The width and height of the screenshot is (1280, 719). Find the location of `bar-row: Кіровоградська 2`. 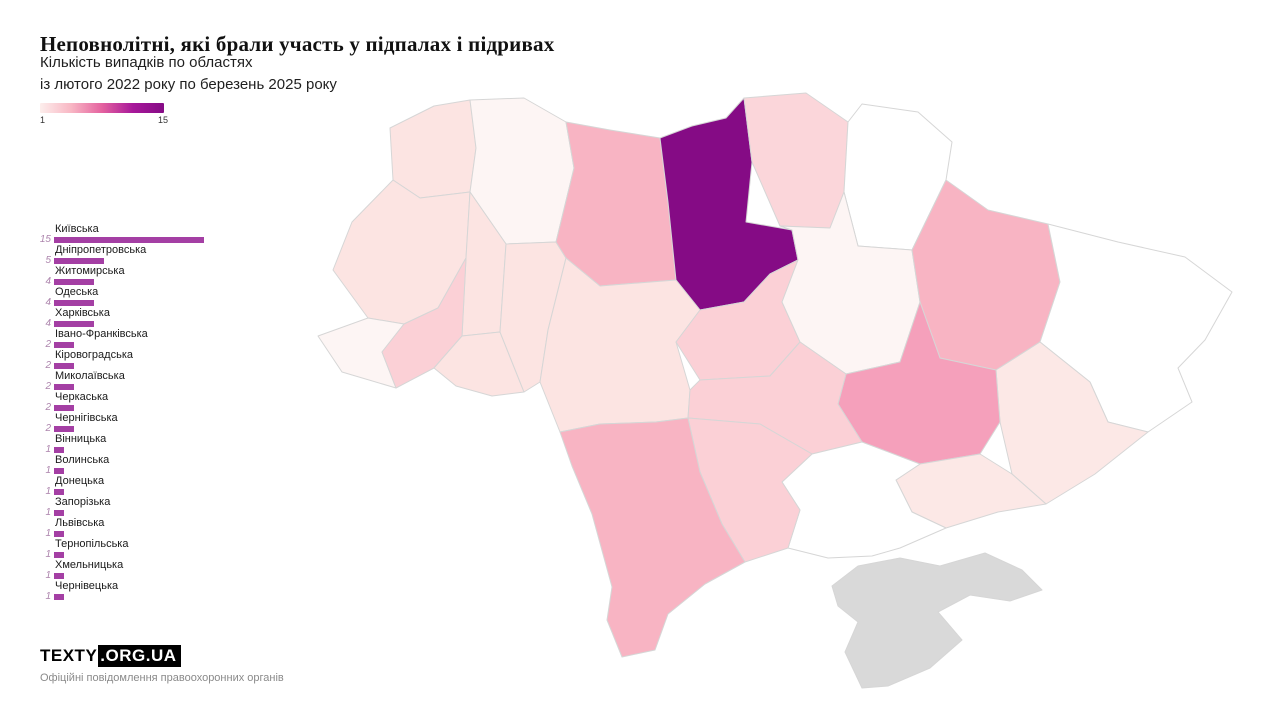

bar-row: Кіровоградська 2 is located at coordinates (151, 360).